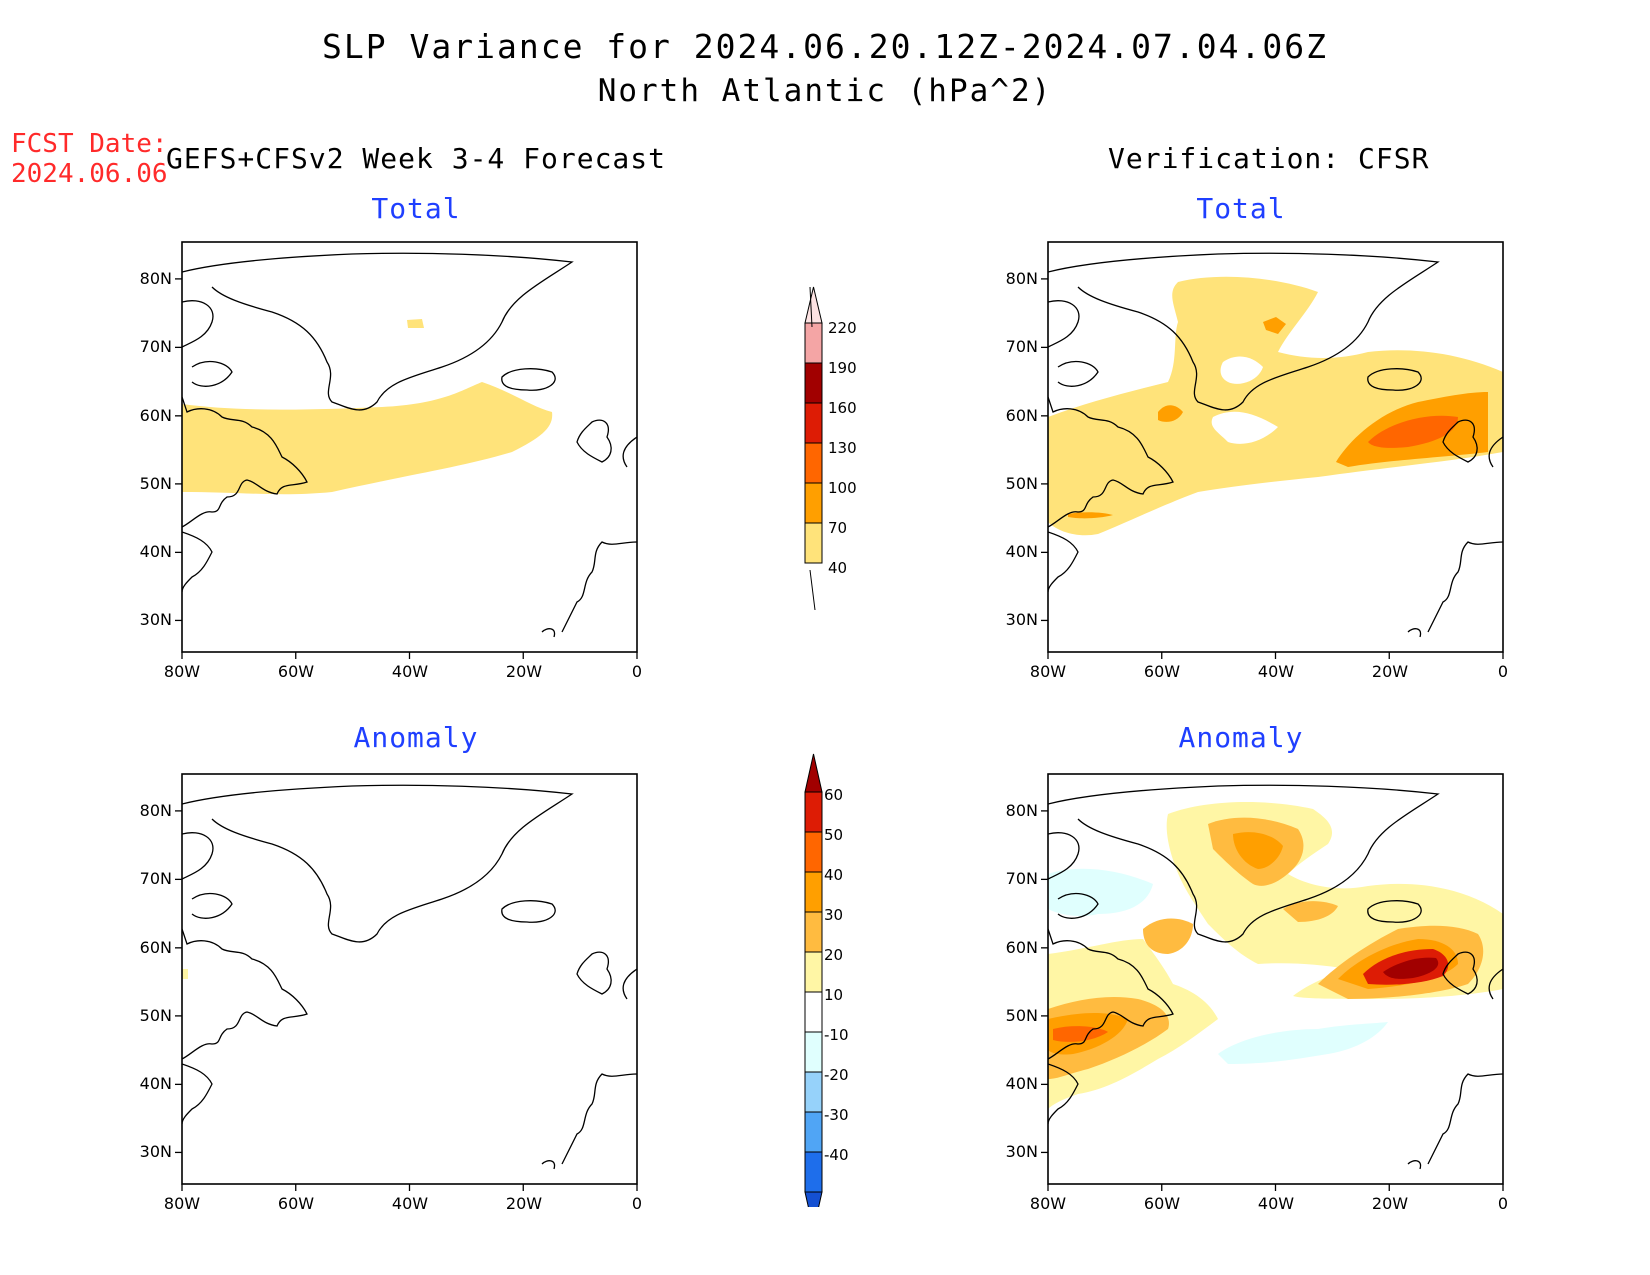  I want to click on total-colorbar-label: 40, so click(838, 568).